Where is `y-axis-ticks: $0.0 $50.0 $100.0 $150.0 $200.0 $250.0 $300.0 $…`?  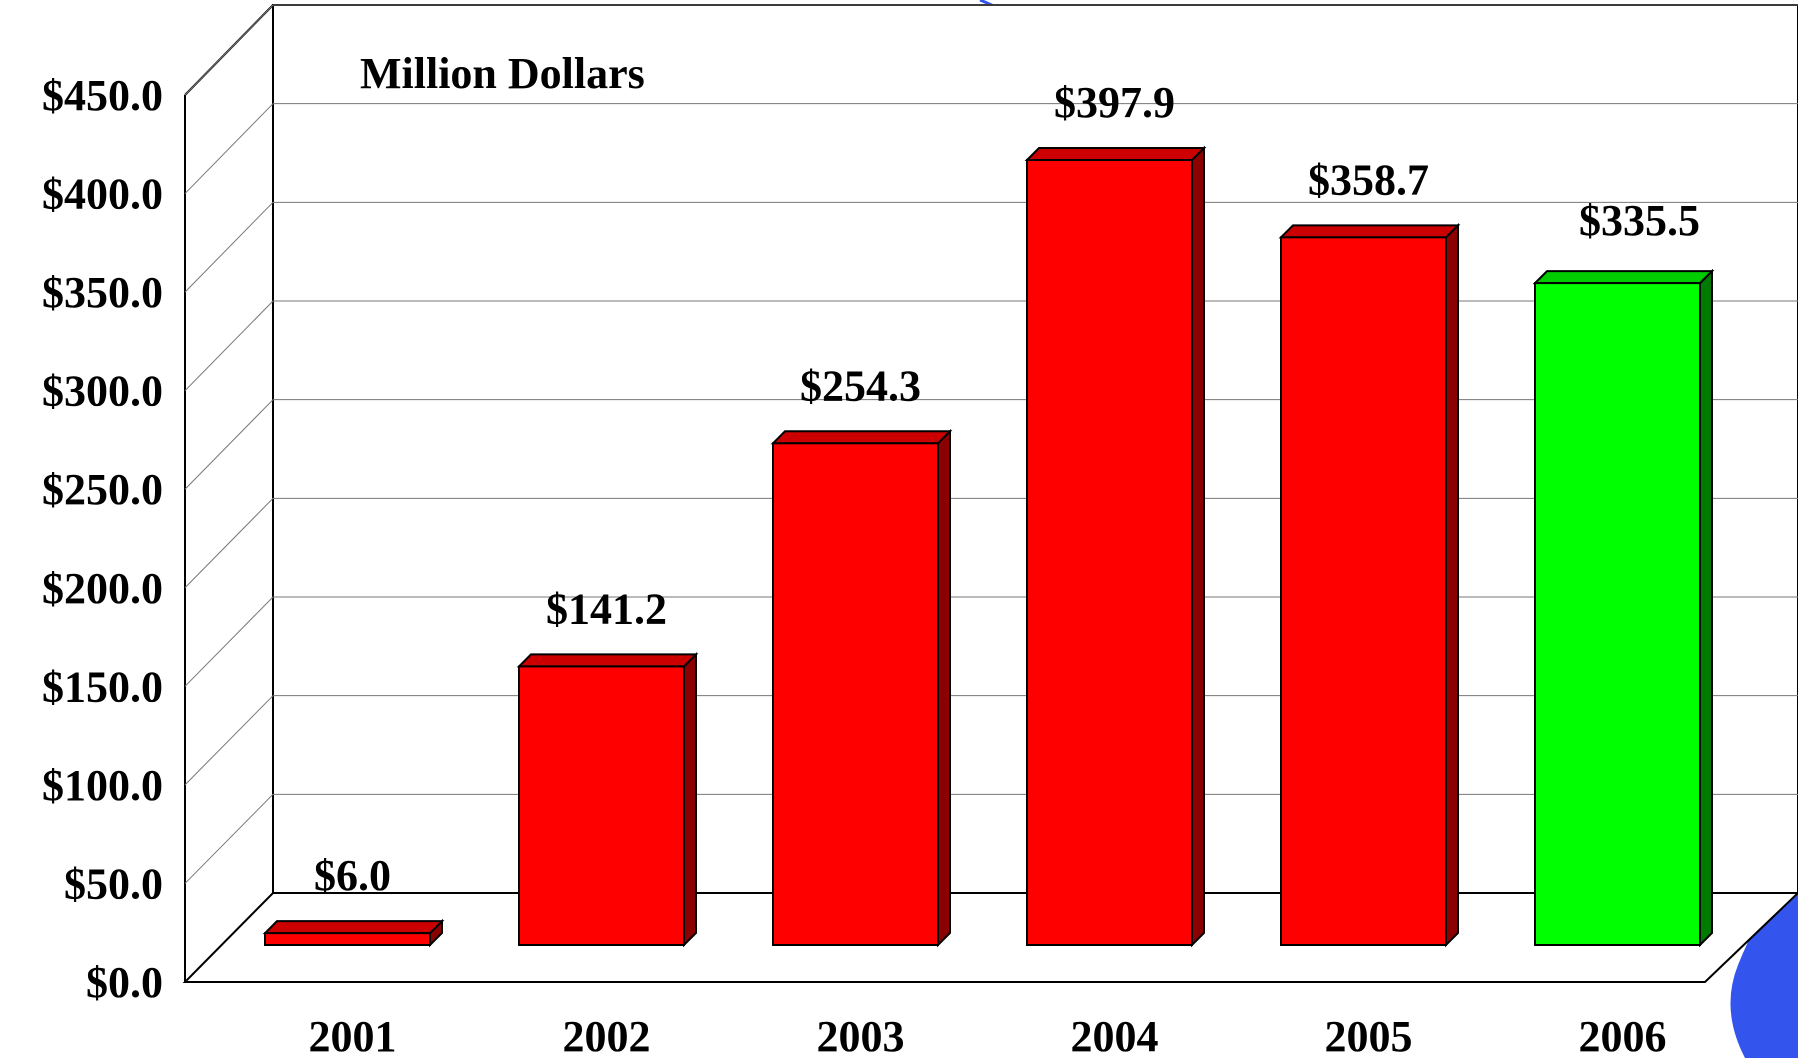
y-axis-ticks: $0.0 $50.0 $100.0 $150.0 $200.0 $250.0 $300.0 $… is located at coordinates (102, 539).